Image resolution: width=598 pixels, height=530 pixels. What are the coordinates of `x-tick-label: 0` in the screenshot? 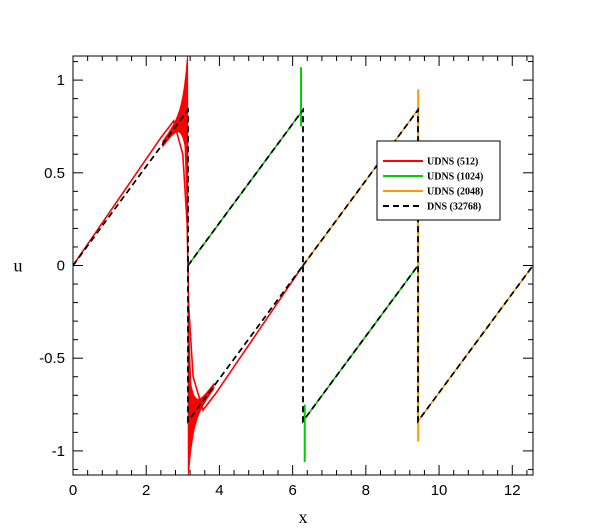 It's located at (73, 490).